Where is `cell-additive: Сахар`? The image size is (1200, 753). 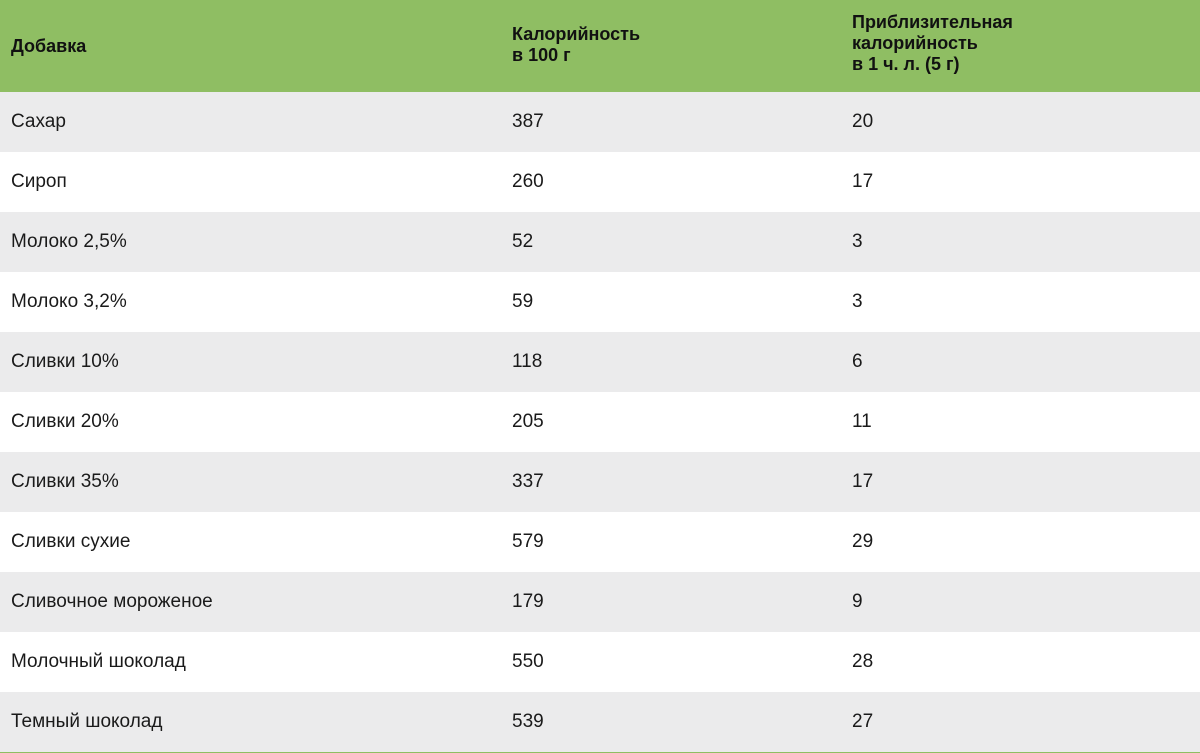 cell-additive: Сахар is located at coordinates (38, 122).